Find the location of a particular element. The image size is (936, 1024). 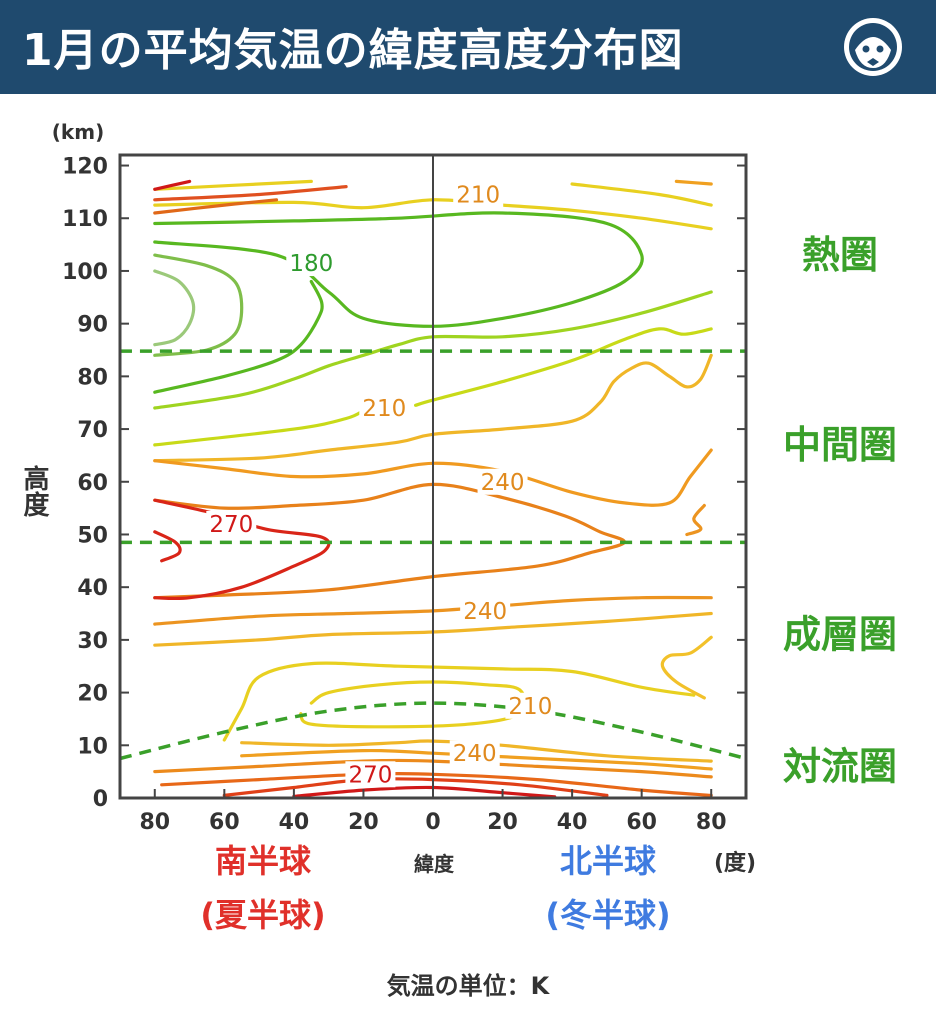

header-bar: 1月の平均気温の緯度高度分布図 is located at coordinates (468, 47).